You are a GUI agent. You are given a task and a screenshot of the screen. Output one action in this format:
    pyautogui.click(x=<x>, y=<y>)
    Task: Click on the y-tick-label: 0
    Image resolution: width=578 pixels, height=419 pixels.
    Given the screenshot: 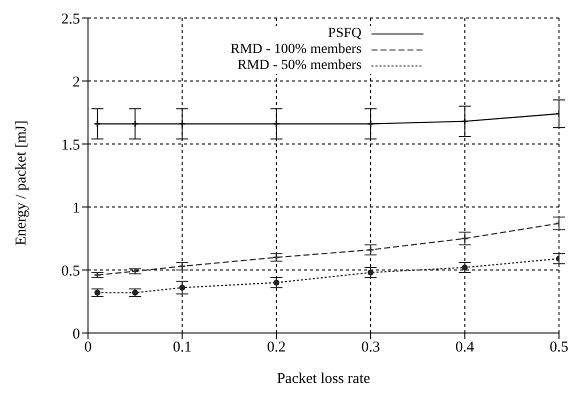 What is the action you would take?
    pyautogui.click(x=76, y=334)
    